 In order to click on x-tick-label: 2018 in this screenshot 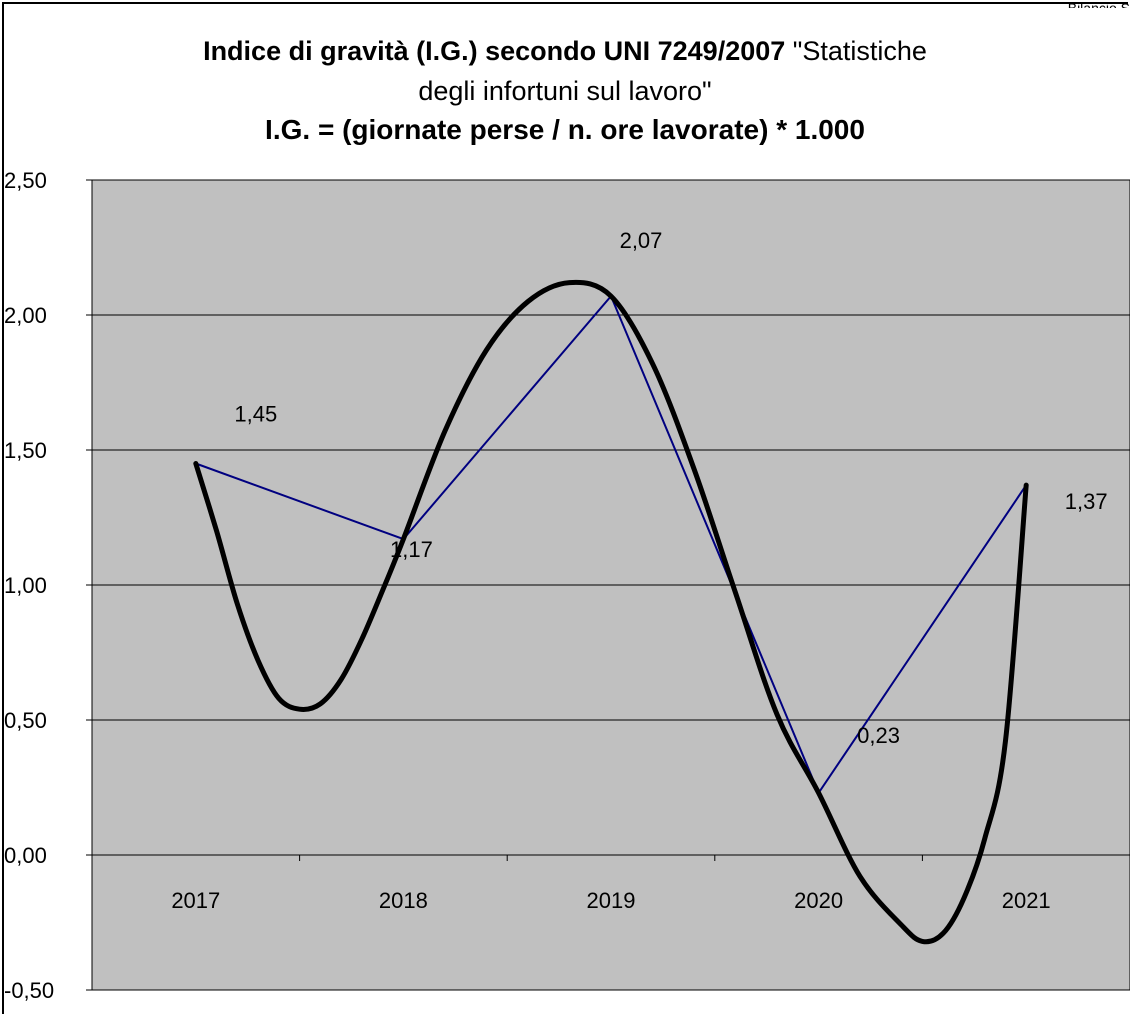, I will do `click(403, 900)`.